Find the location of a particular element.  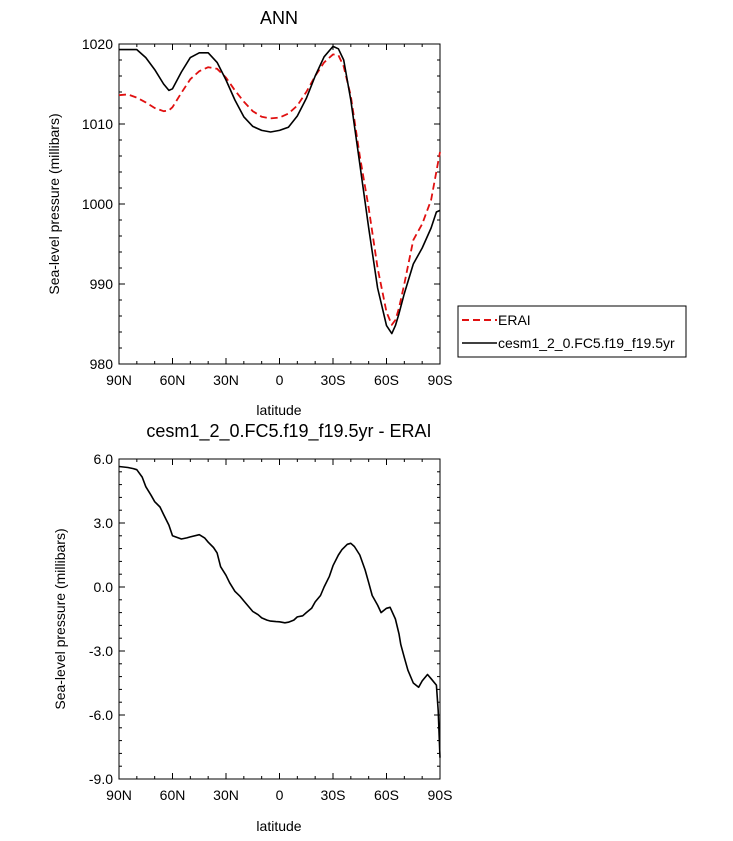

y-tick-label: -9.0 is located at coordinates (101, 779).